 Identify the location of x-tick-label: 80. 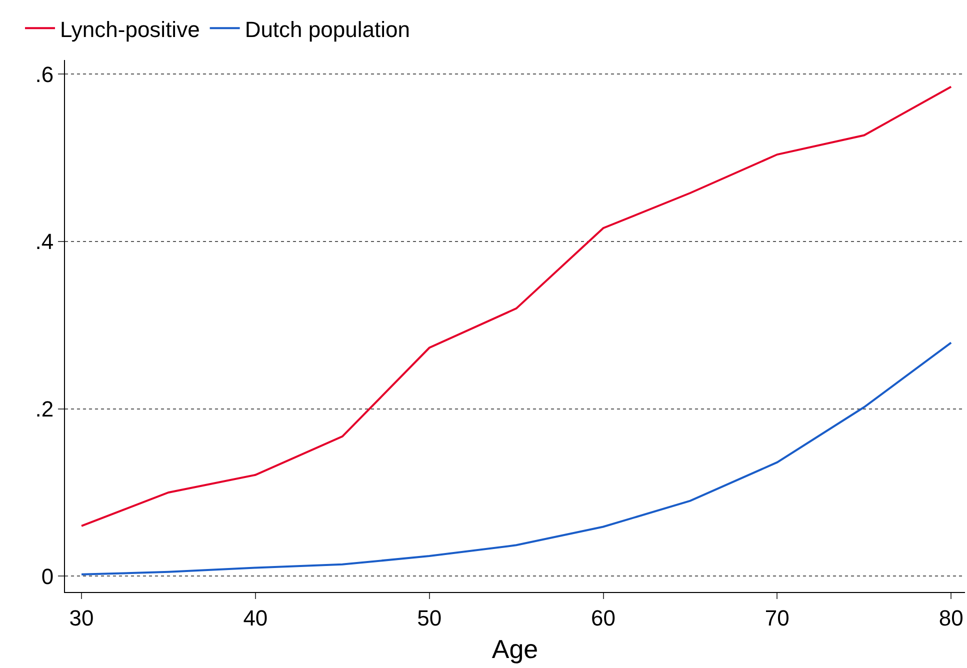
(951, 617).